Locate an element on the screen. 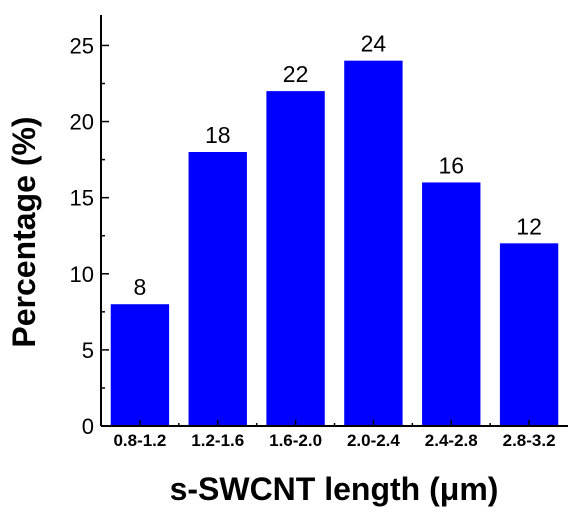  data-label: 22 is located at coordinates (296, 74).